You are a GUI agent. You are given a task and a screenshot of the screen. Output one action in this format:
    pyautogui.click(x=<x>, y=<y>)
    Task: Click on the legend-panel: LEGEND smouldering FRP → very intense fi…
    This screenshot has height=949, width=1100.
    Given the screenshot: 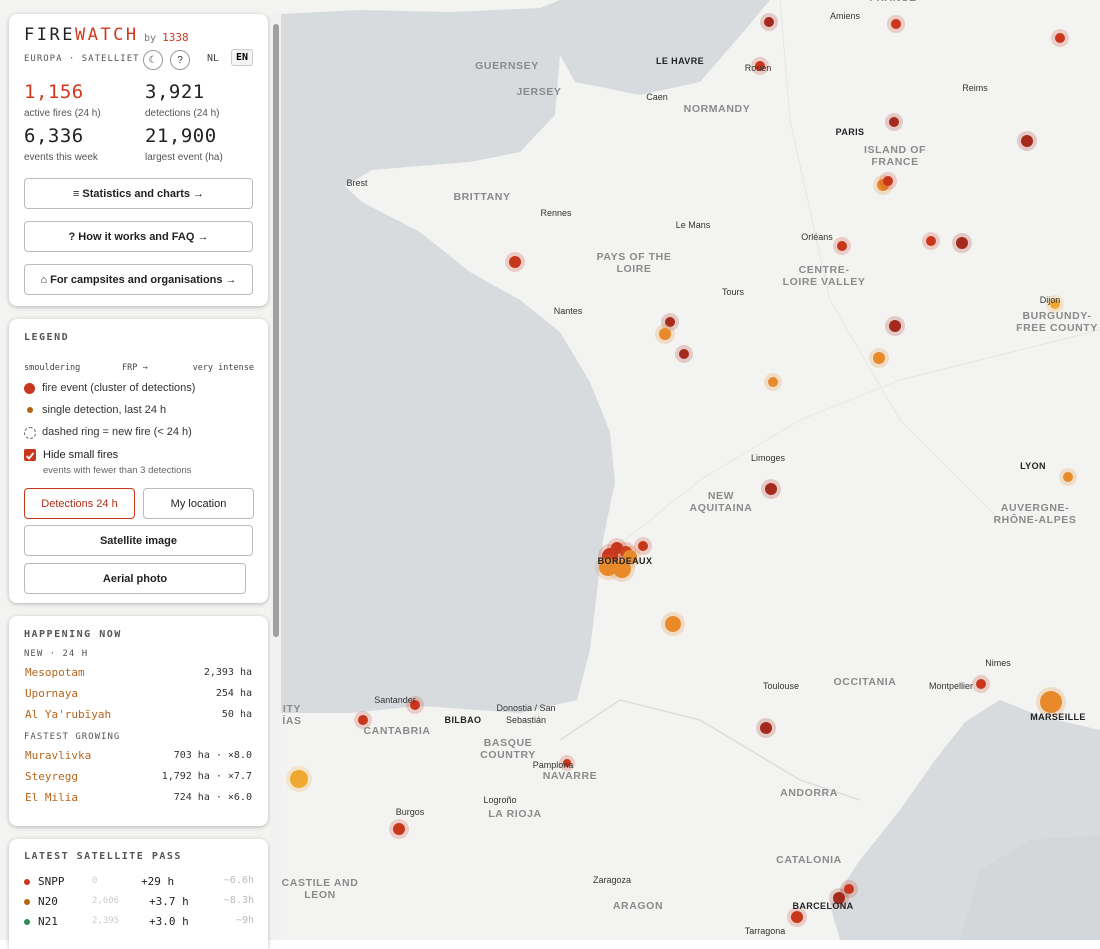 What is the action you would take?
    pyautogui.click(x=138, y=461)
    